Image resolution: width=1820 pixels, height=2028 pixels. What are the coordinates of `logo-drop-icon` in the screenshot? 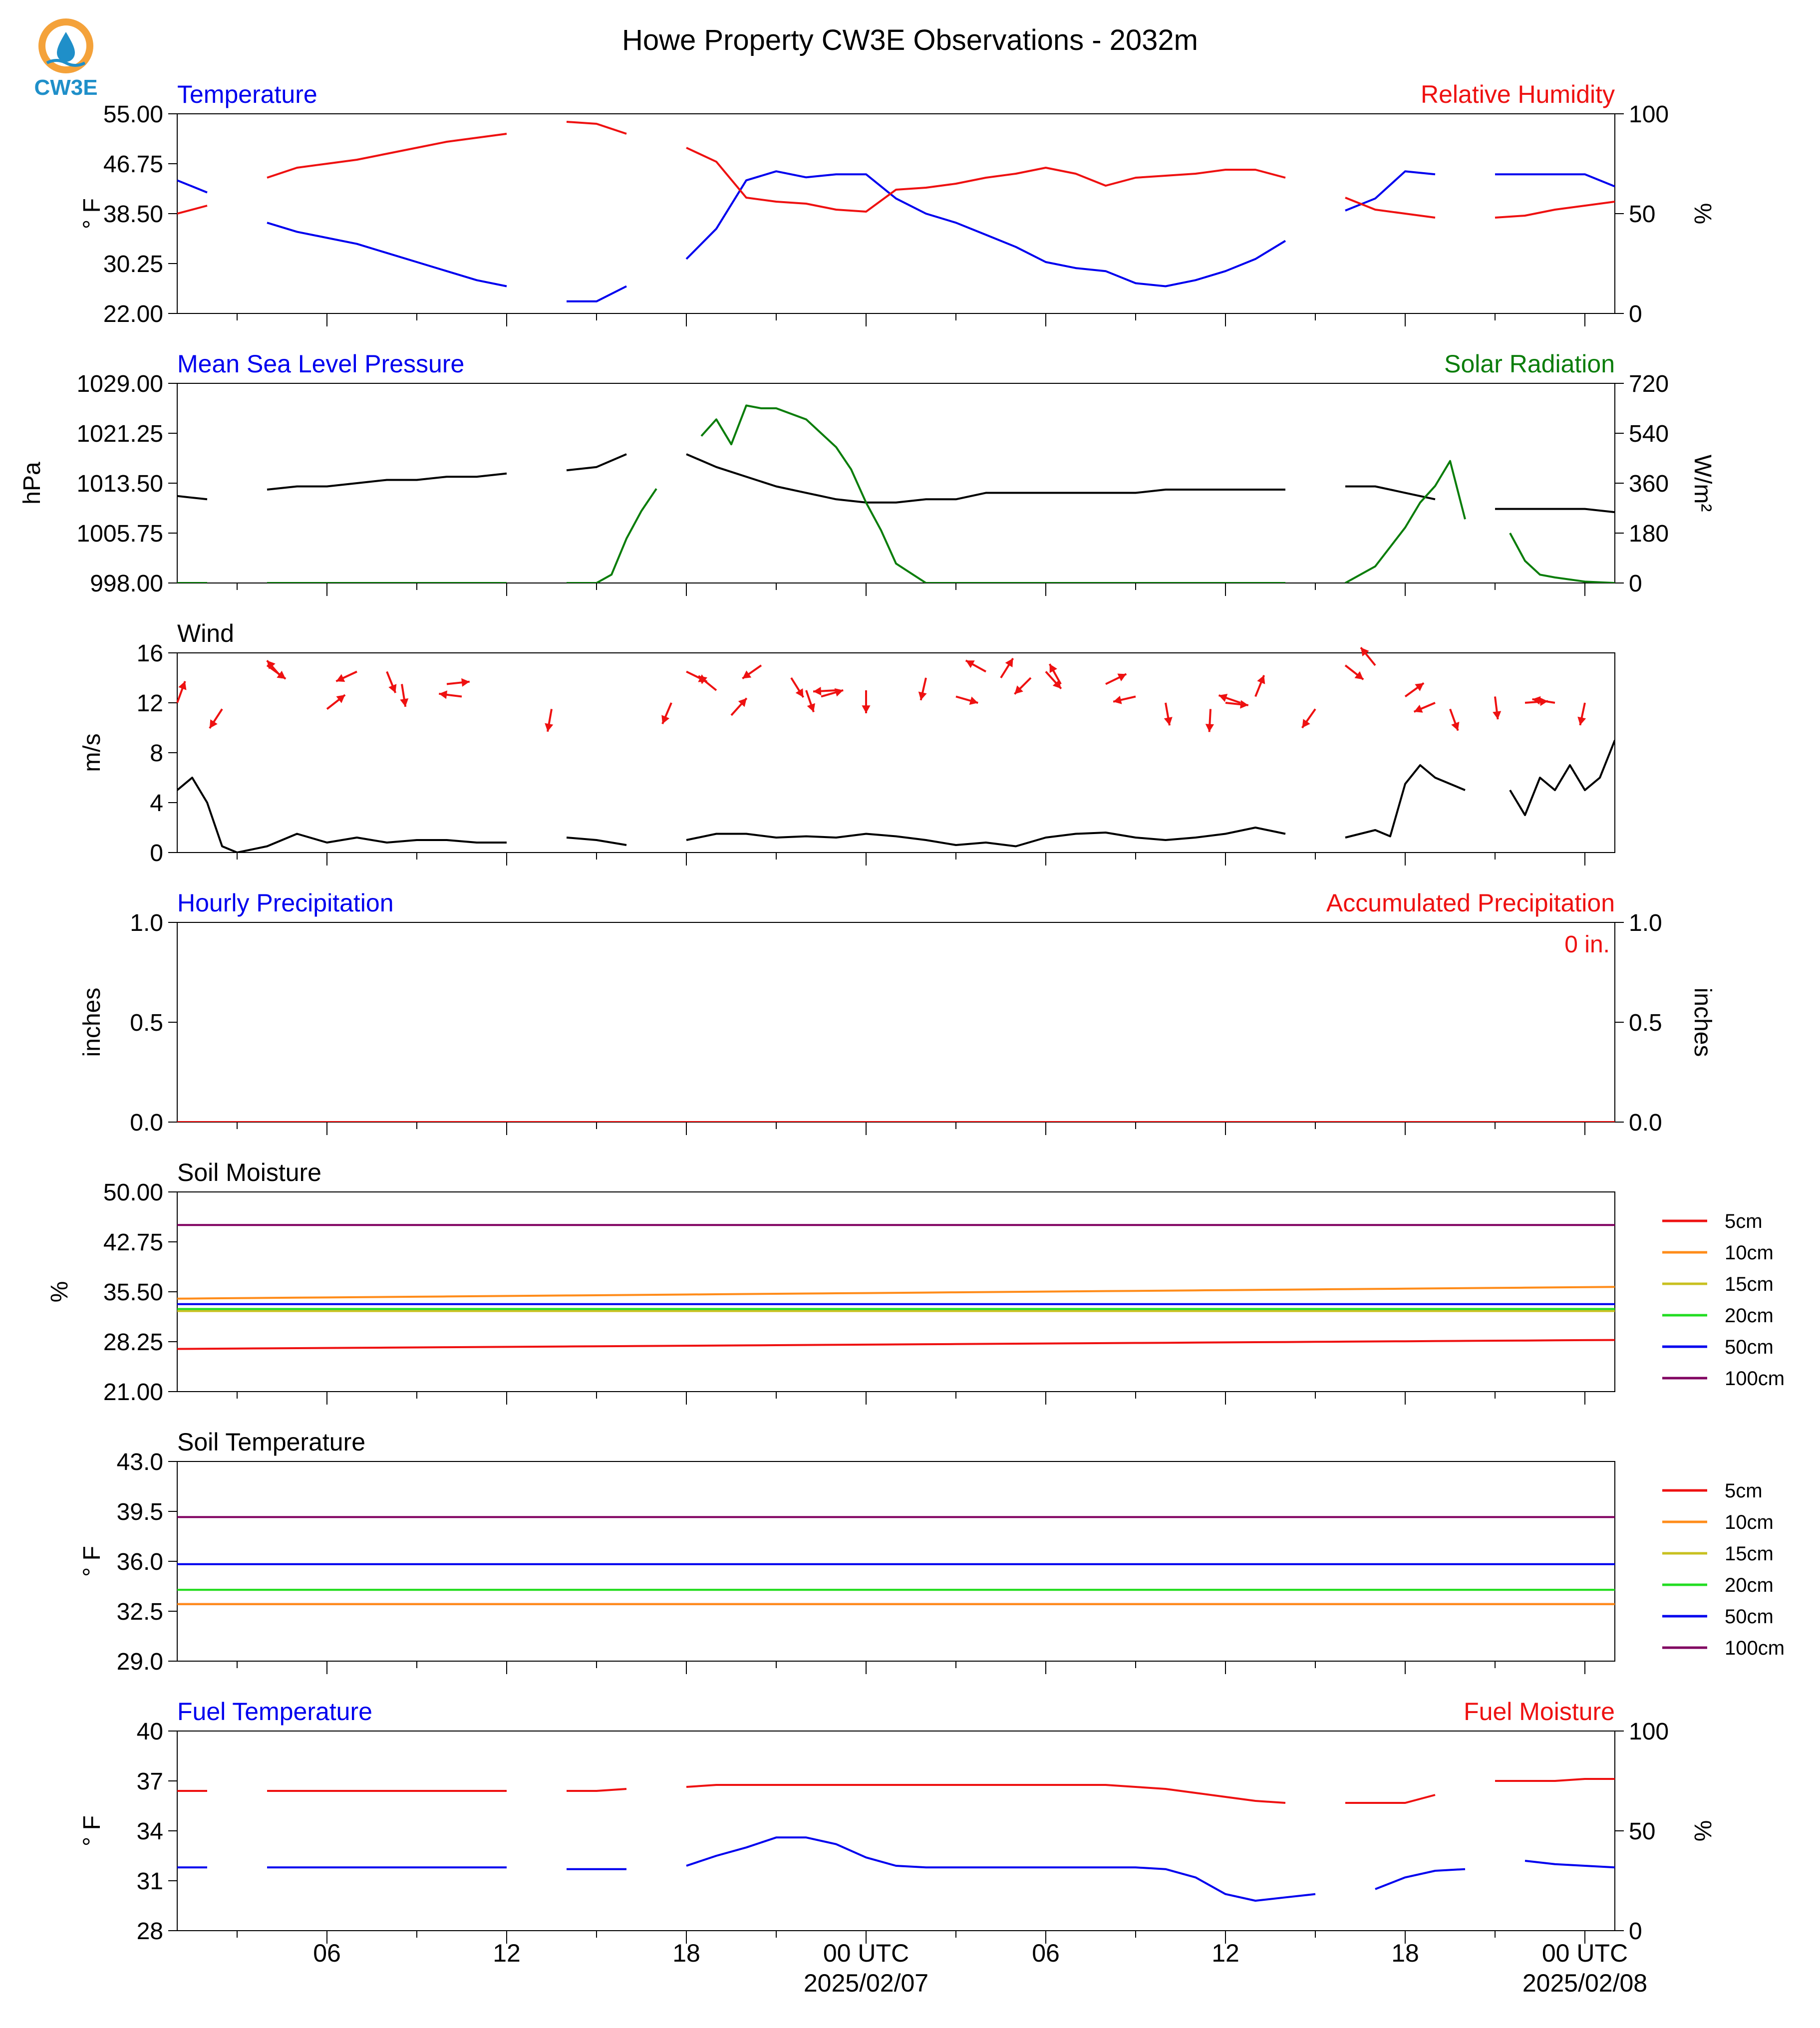 It's located at (66, 47).